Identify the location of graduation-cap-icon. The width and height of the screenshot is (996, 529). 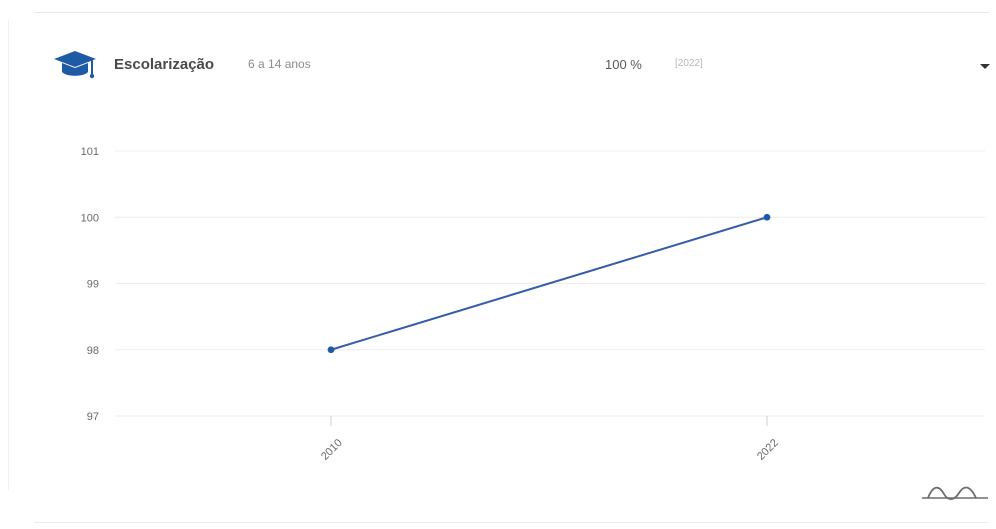
(77, 66).